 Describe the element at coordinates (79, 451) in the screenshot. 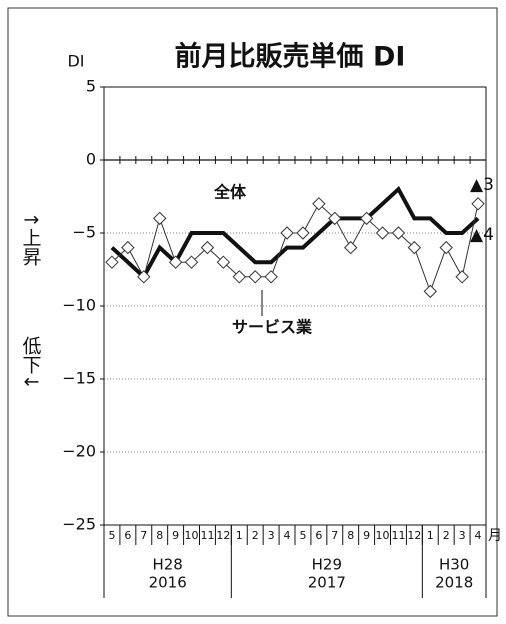

I see `y-tick-label: −20` at that location.